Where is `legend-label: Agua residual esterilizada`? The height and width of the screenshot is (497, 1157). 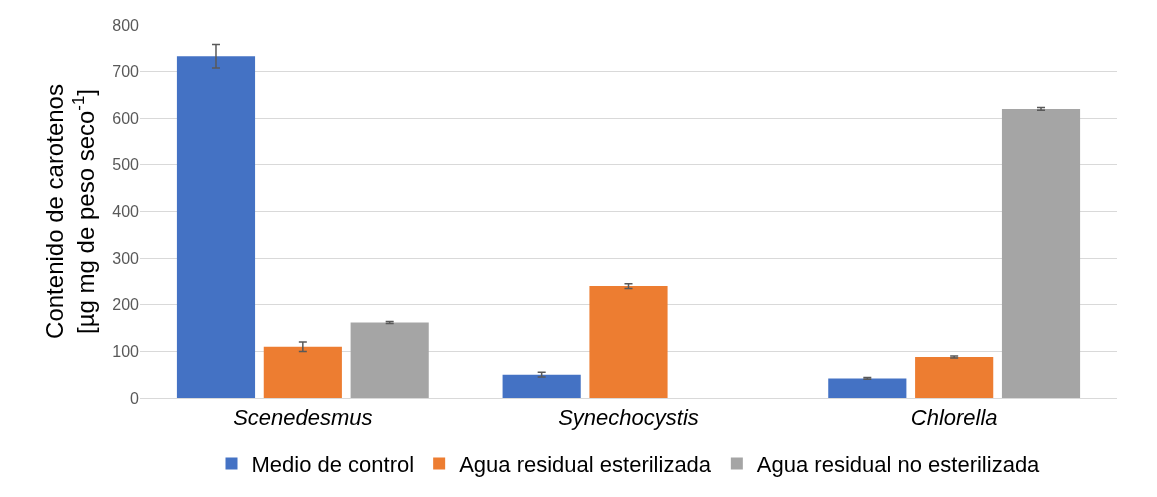 legend-label: Agua residual esterilizada is located at coordinates (585, 465).